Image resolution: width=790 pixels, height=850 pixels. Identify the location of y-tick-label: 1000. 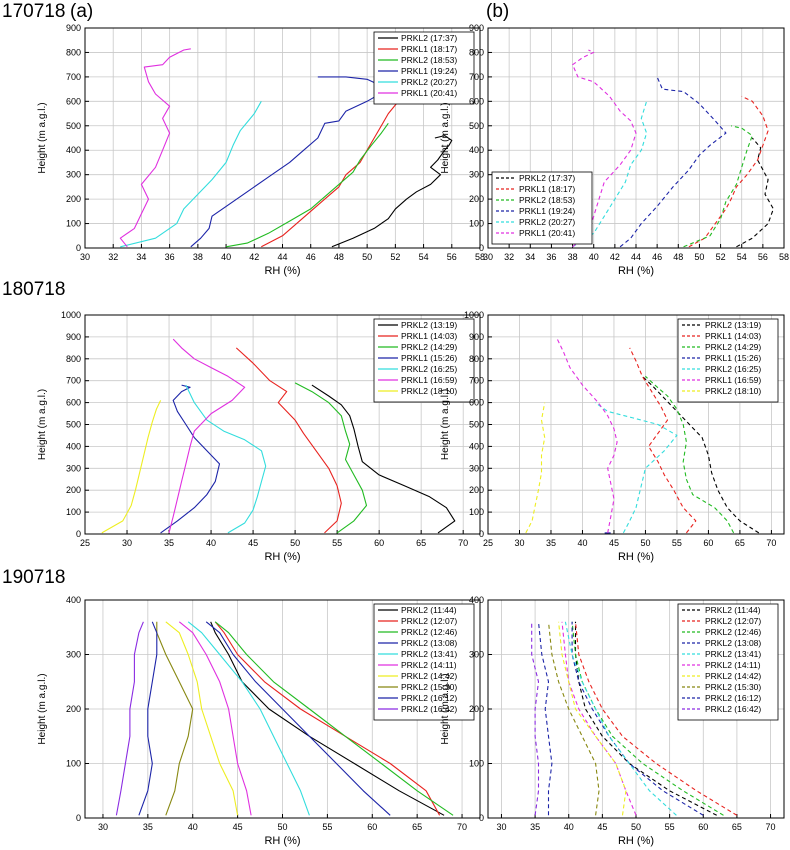
(71, 315).